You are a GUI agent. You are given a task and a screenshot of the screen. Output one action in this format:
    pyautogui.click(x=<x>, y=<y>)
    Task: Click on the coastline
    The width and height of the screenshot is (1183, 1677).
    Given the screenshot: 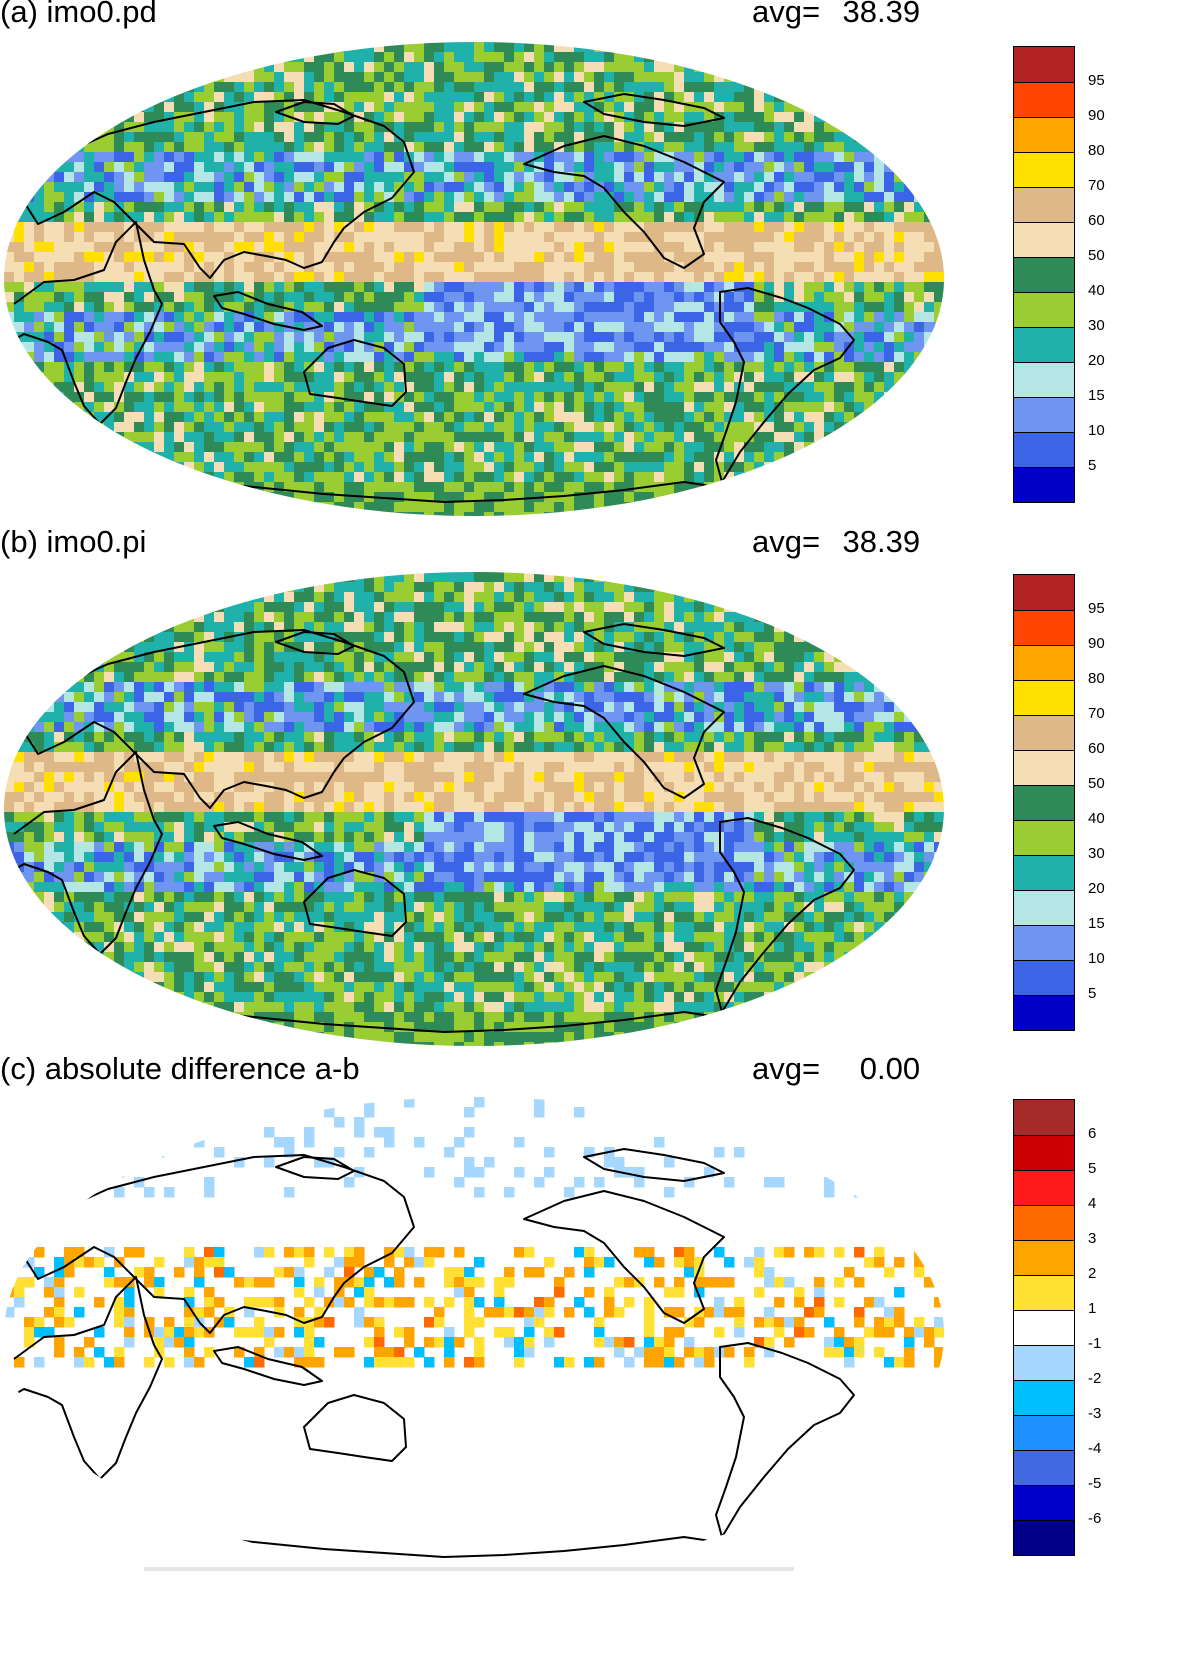 What is the action you would take?
    pyautogui.click(x=268, y=311)
    